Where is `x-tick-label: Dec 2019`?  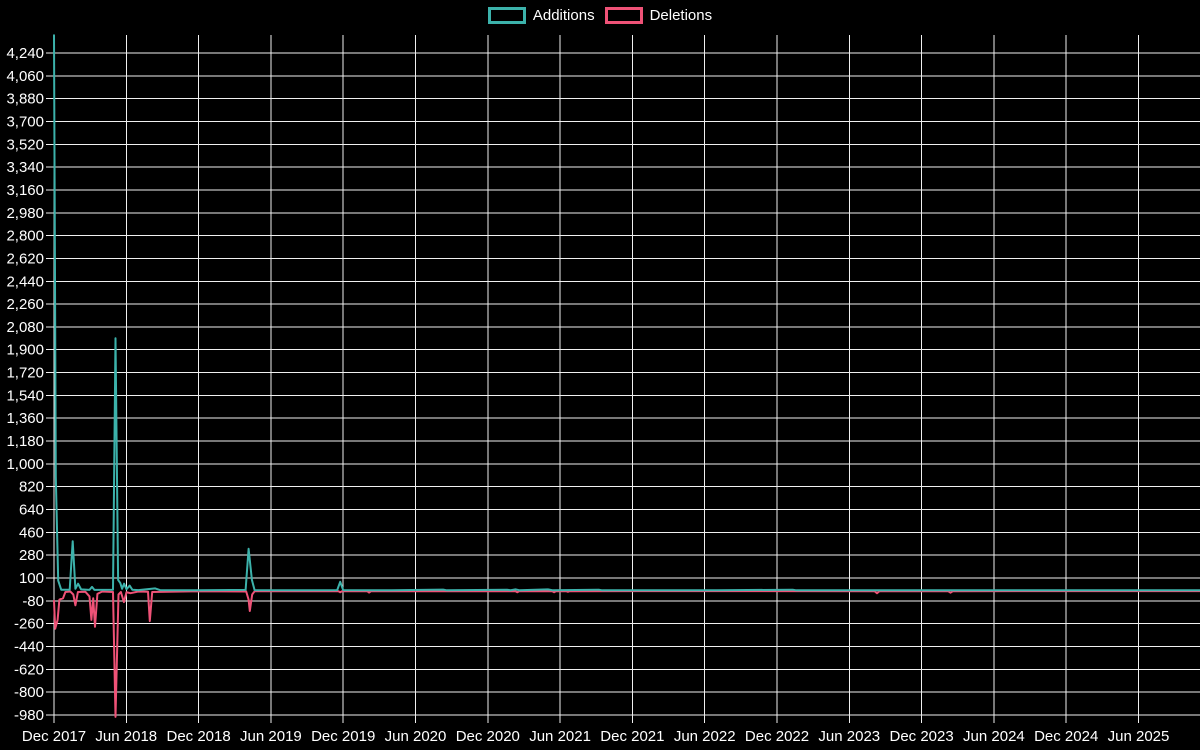
x-tick-label: Dec 2019 is located at coordinates (343, 736).